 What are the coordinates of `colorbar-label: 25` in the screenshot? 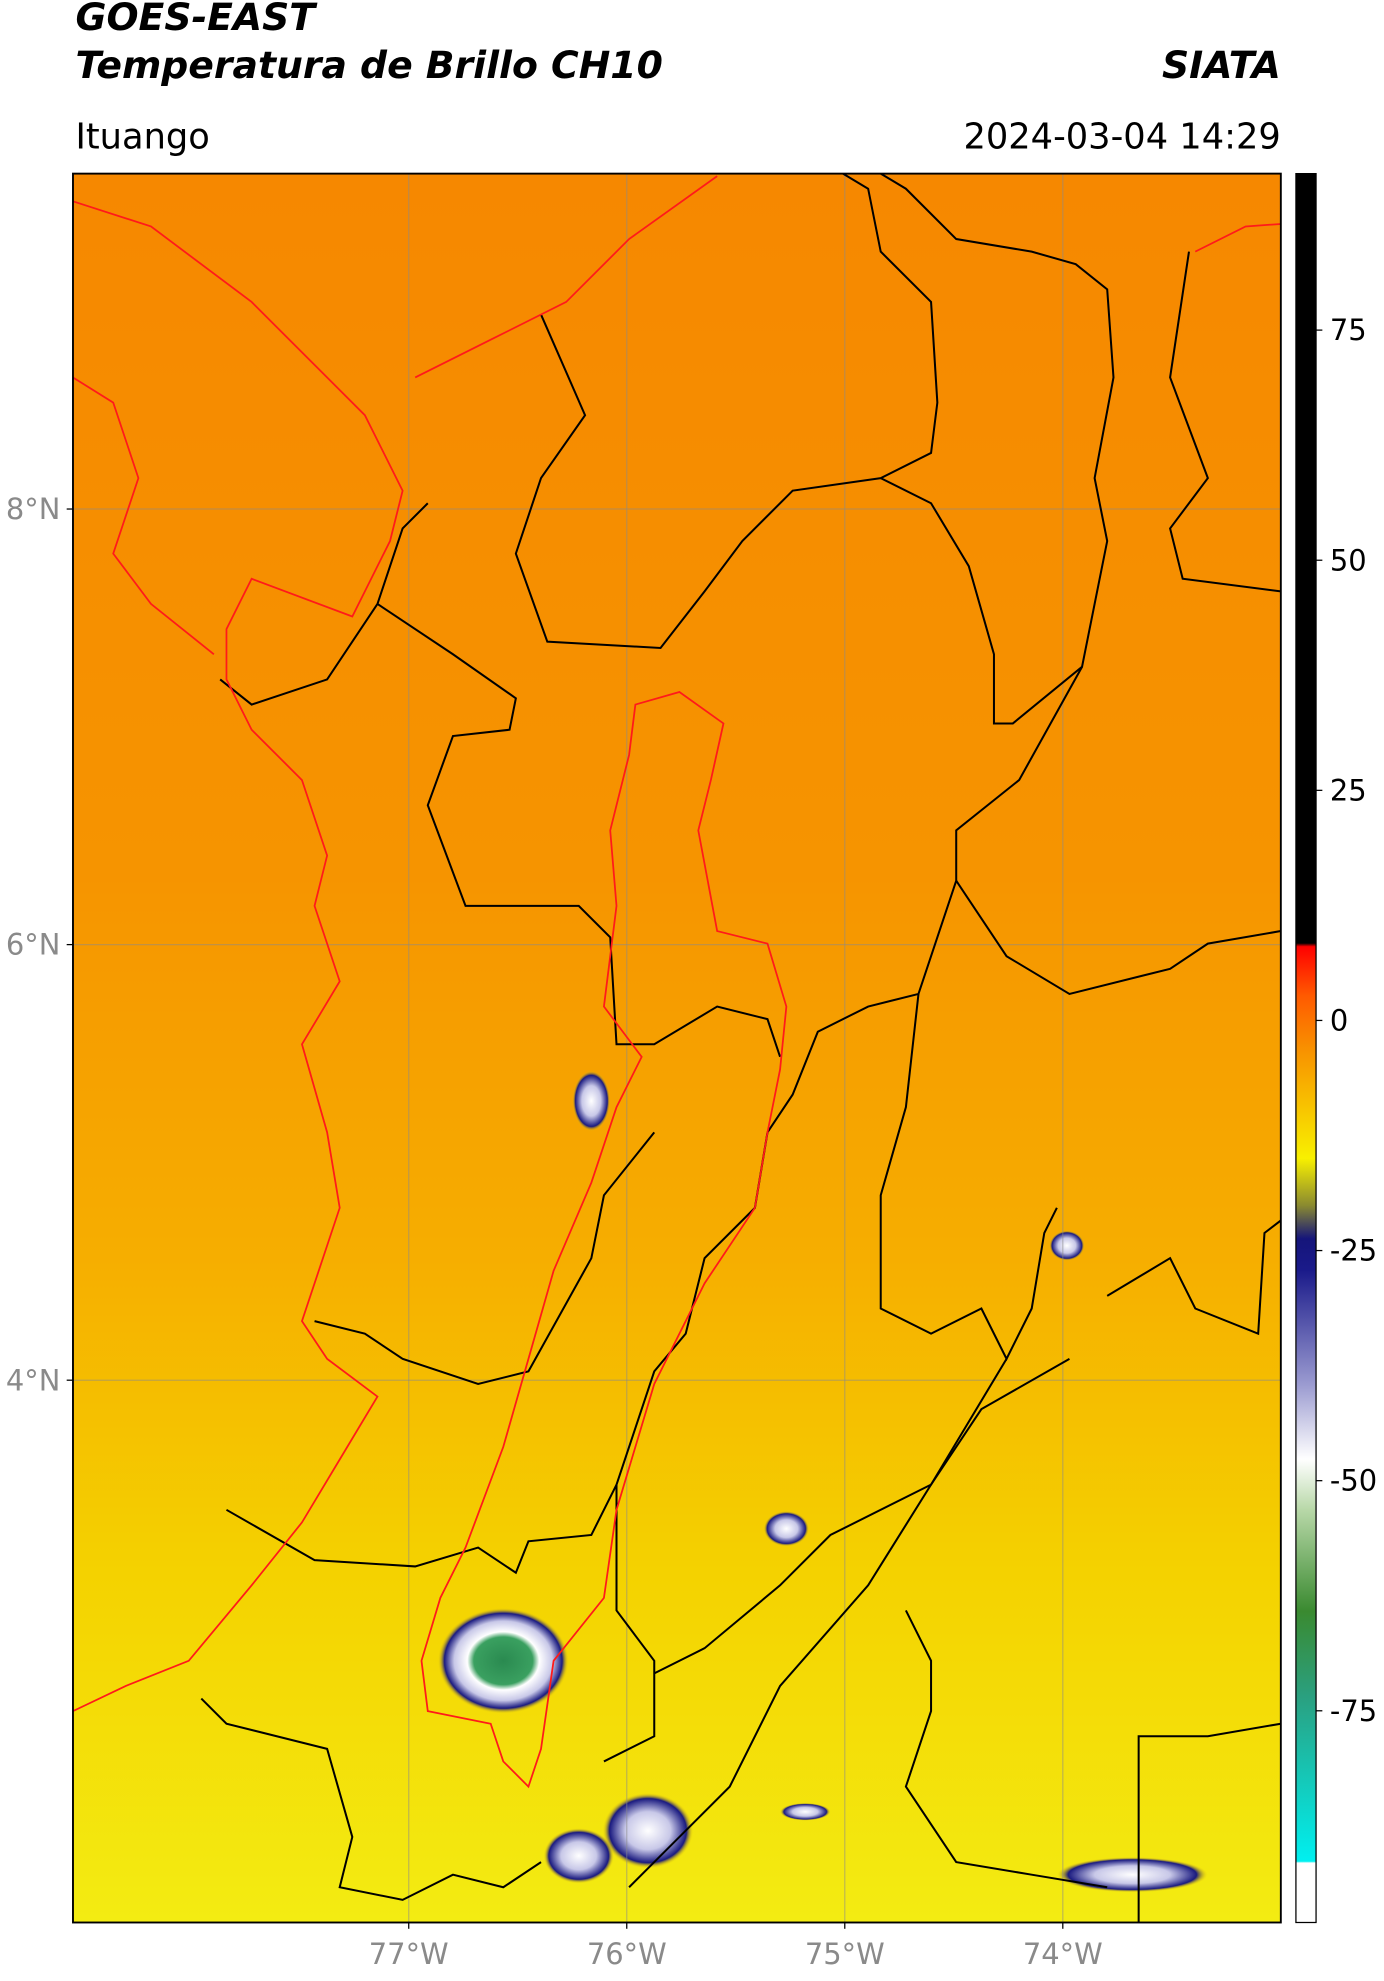 It's located at (1348, 790).